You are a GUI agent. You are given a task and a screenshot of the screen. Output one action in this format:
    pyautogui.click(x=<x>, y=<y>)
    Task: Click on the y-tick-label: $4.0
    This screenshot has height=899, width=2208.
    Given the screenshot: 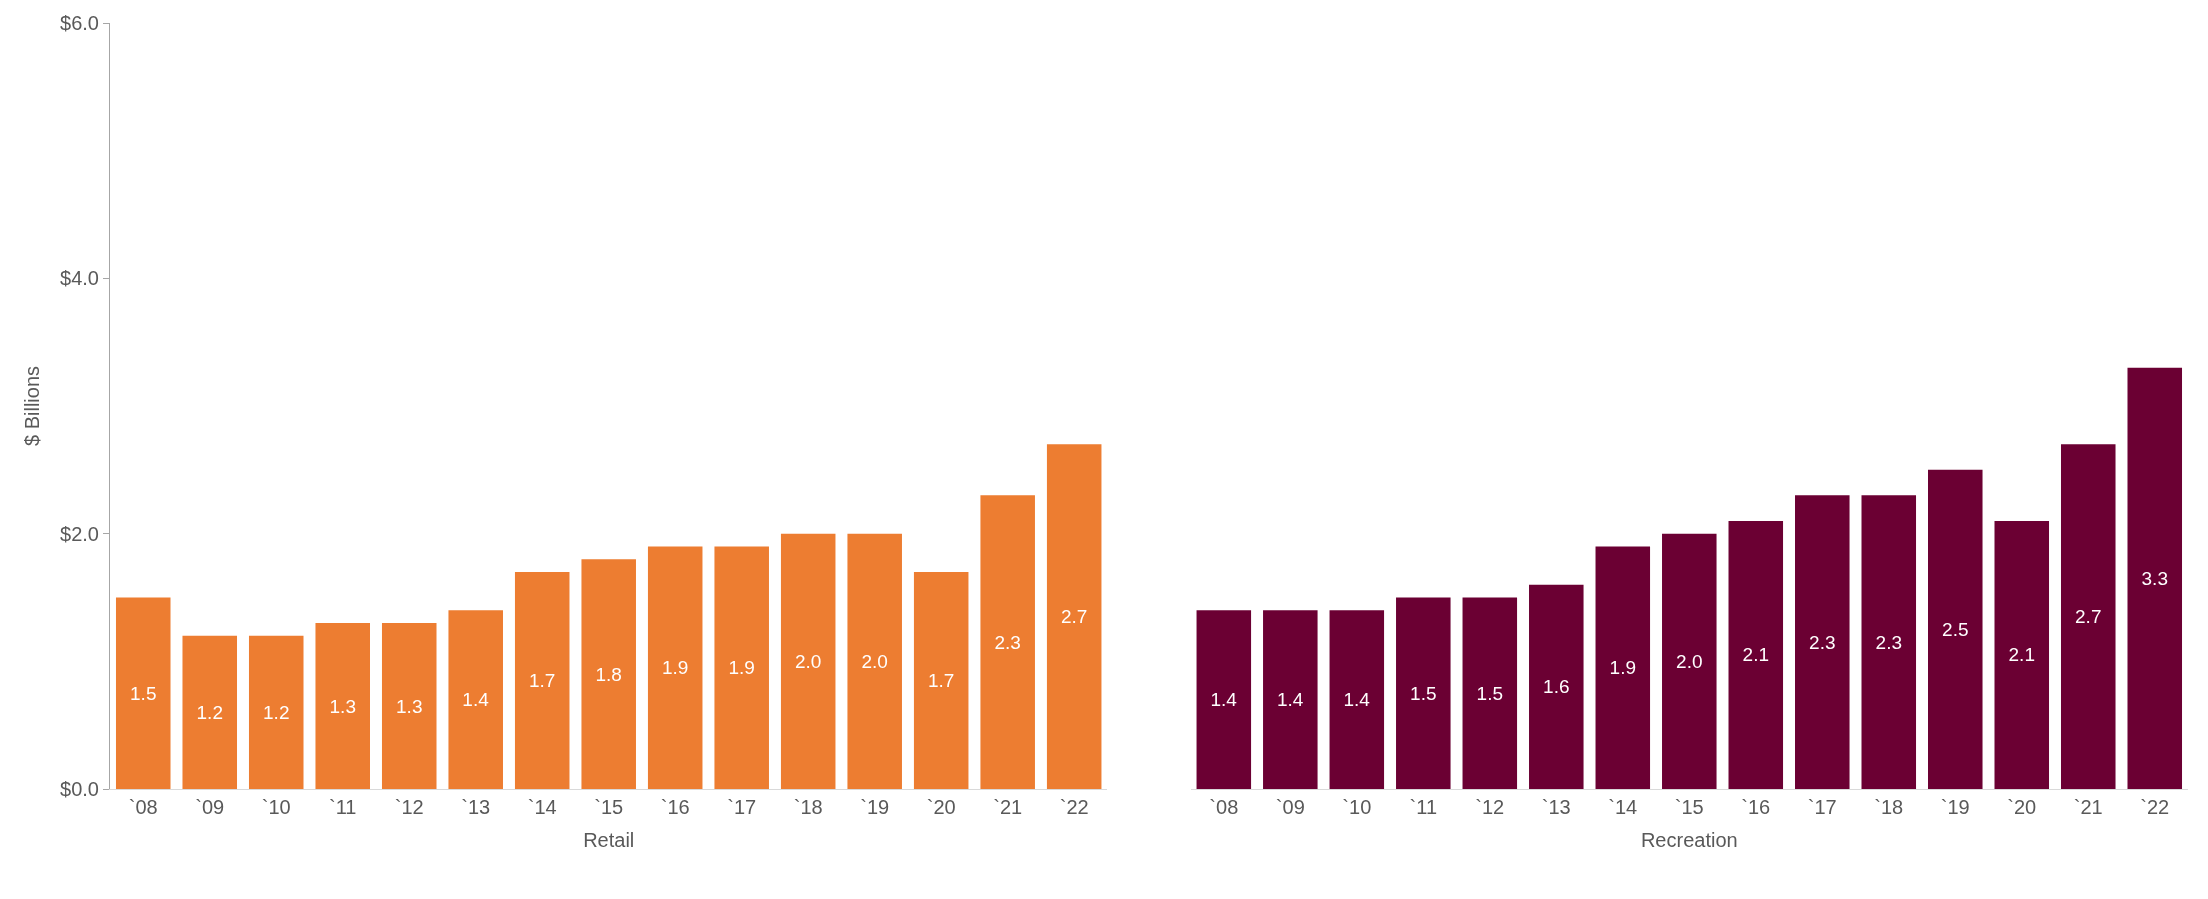 What is the action you would take?
    pyautogui.click(x=79, y=278)
    